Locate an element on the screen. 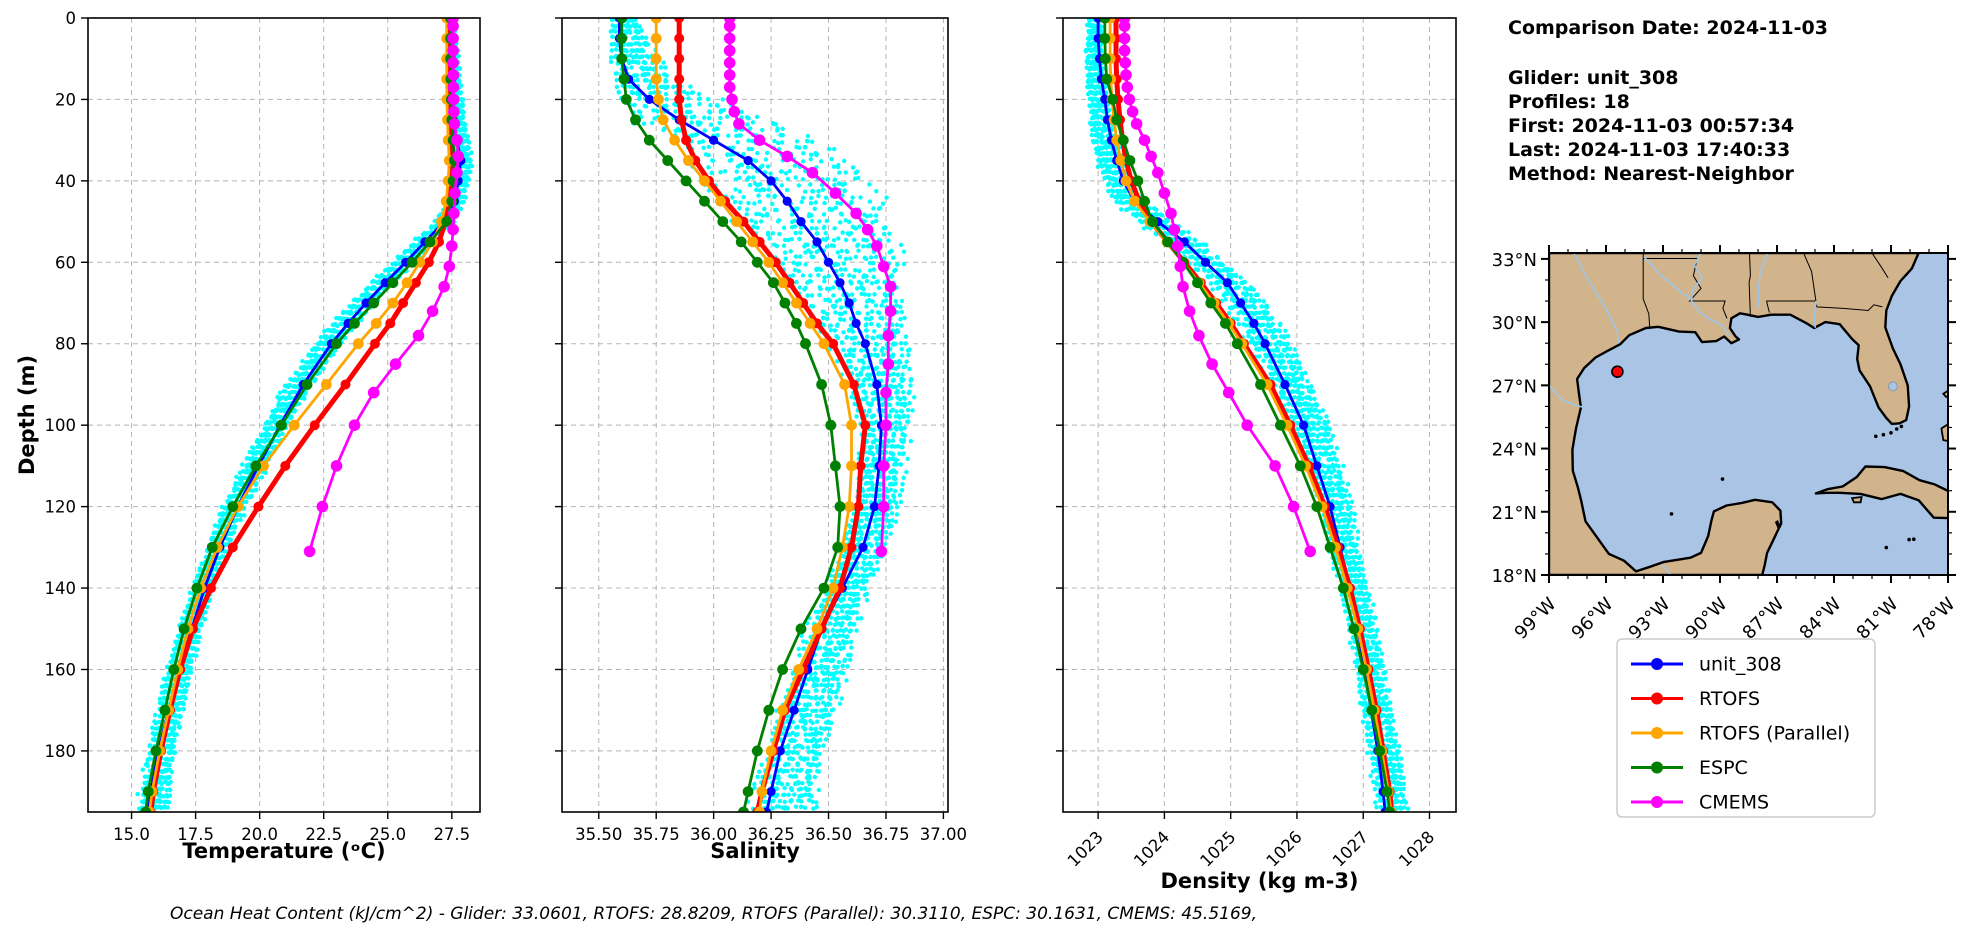 Image resolution: width=1987 pixels, height=934 pixels. salinity-plot-area is located at coordinates (762, 415).